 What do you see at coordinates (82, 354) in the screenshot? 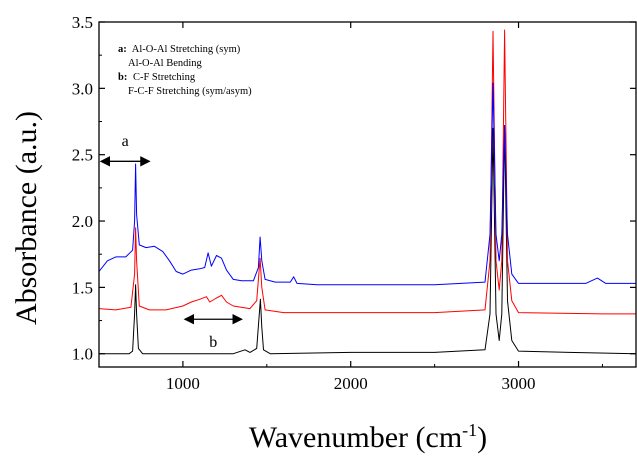
I see `y-tick-label: 1.0` at bounding box center [82, 354].